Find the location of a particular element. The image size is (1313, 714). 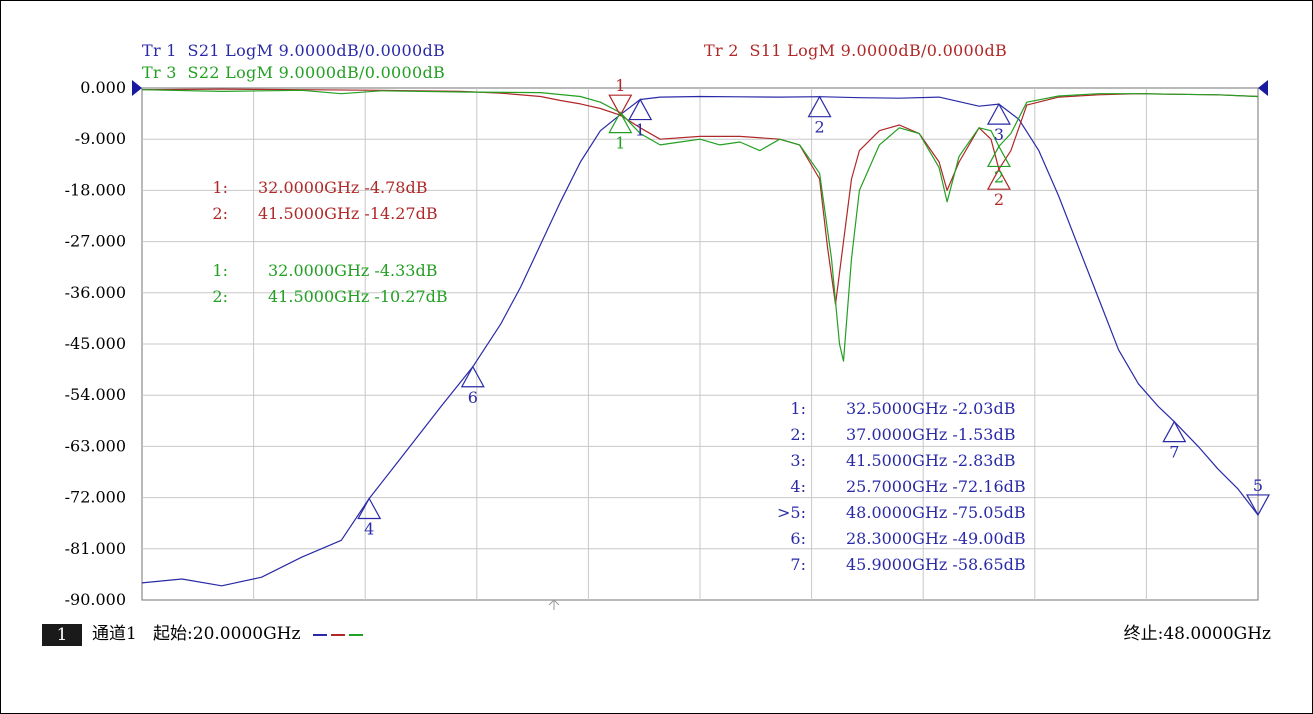

trace-1-header: Tr 1 S21 LogM 9.0000dB/0.0000dB is located at coordinates (294, 50).